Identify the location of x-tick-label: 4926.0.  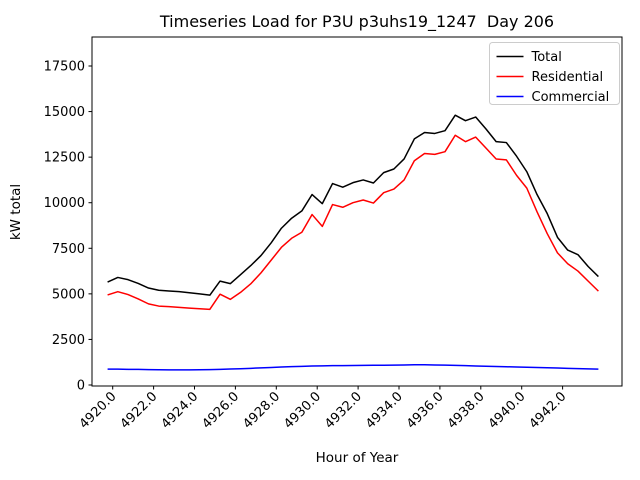
(220, 410).